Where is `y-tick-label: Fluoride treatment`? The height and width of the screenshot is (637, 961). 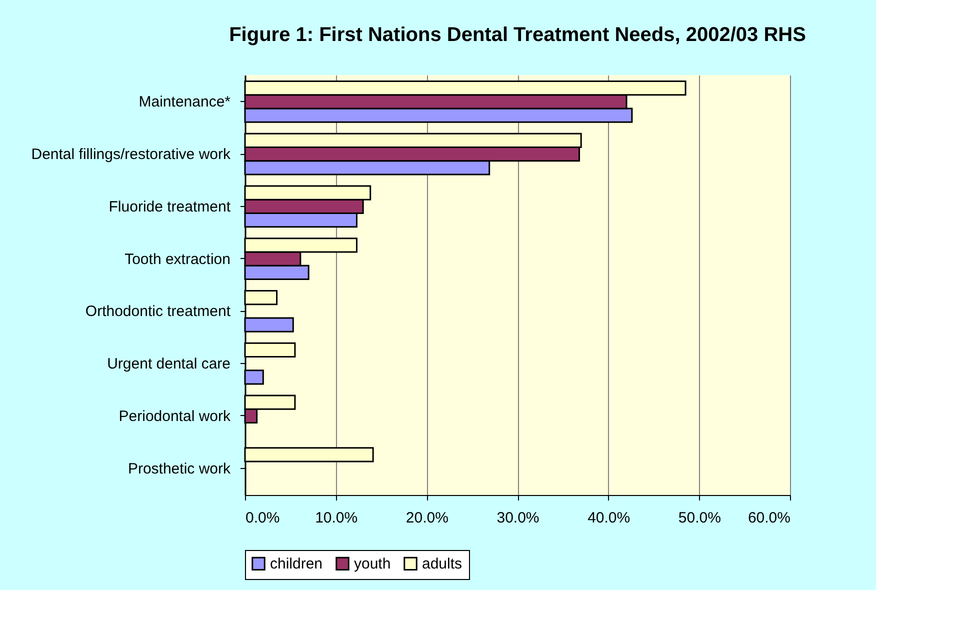
y-tick-label: Fluoride treatment is located at coordinates (170, 207).